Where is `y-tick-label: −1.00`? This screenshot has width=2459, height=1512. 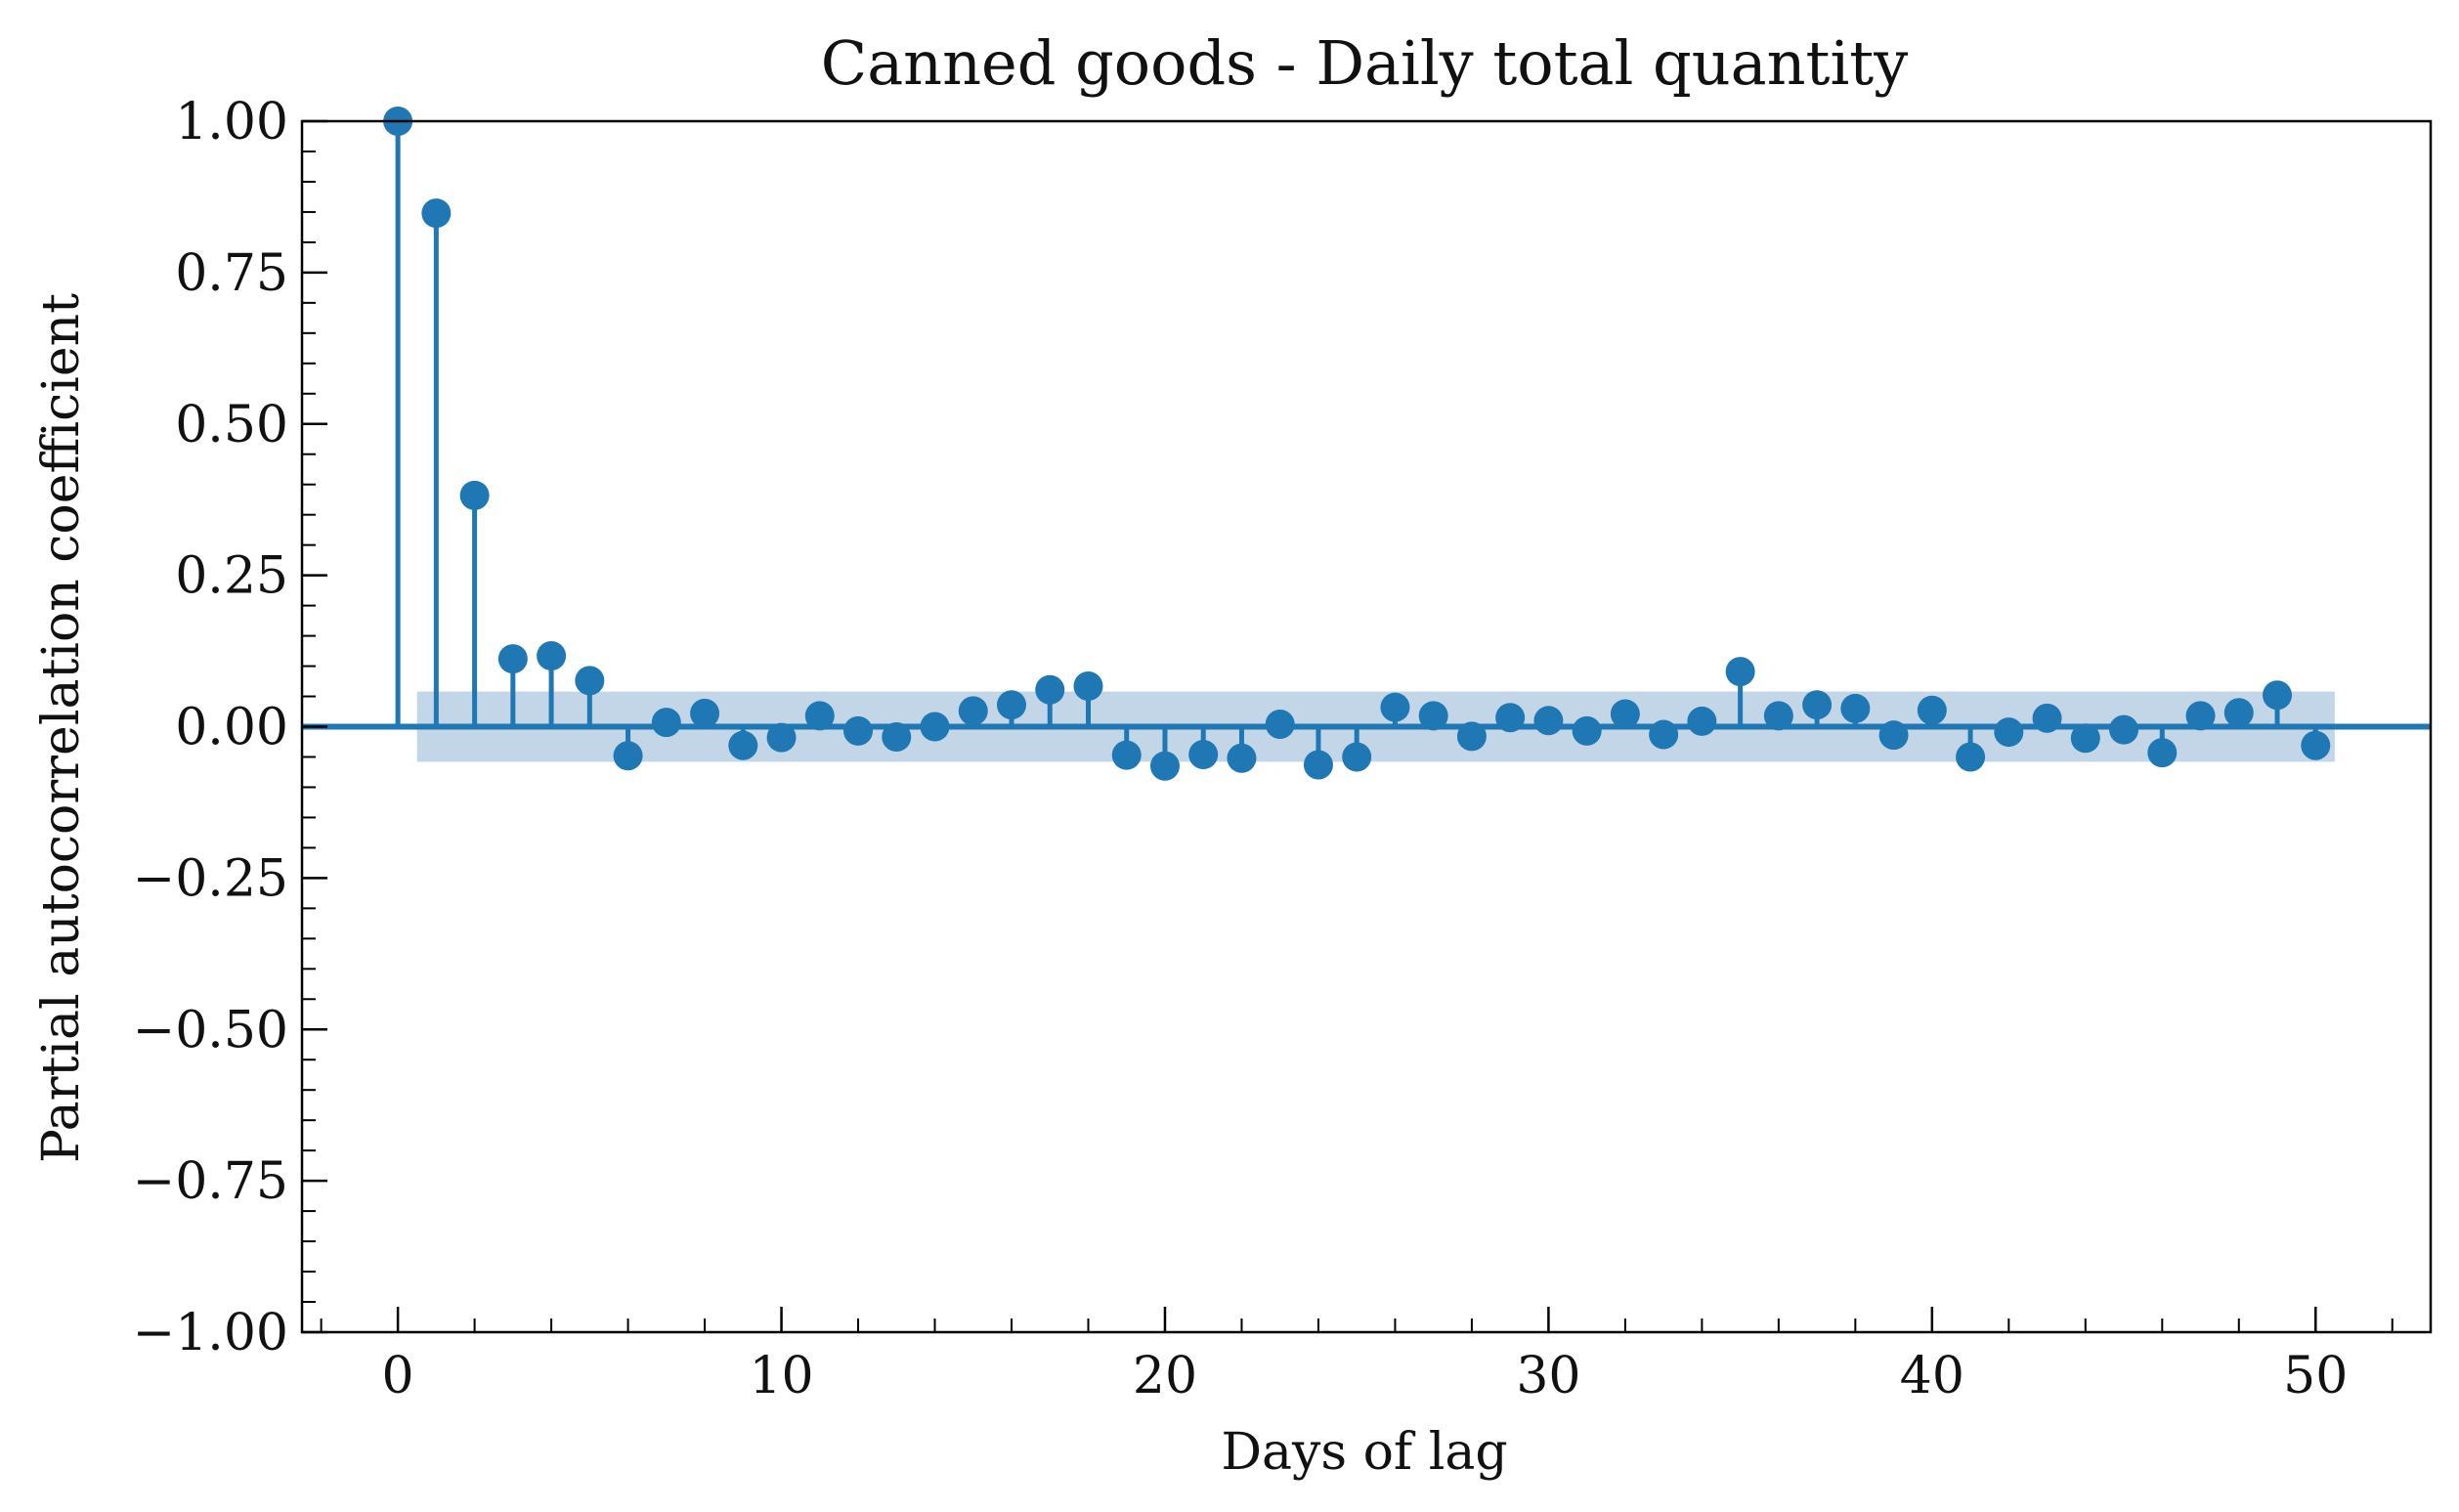 y-tick-label: −1.00 is located at coordinates (210, 1333).